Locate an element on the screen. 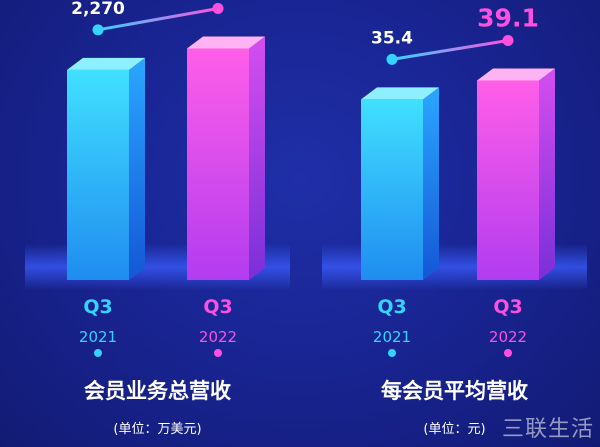 Image resolution: width=600 pixels, height=447 pixels. chart-subtitle: (单位：万美元) is located at coordinates (157, 429).